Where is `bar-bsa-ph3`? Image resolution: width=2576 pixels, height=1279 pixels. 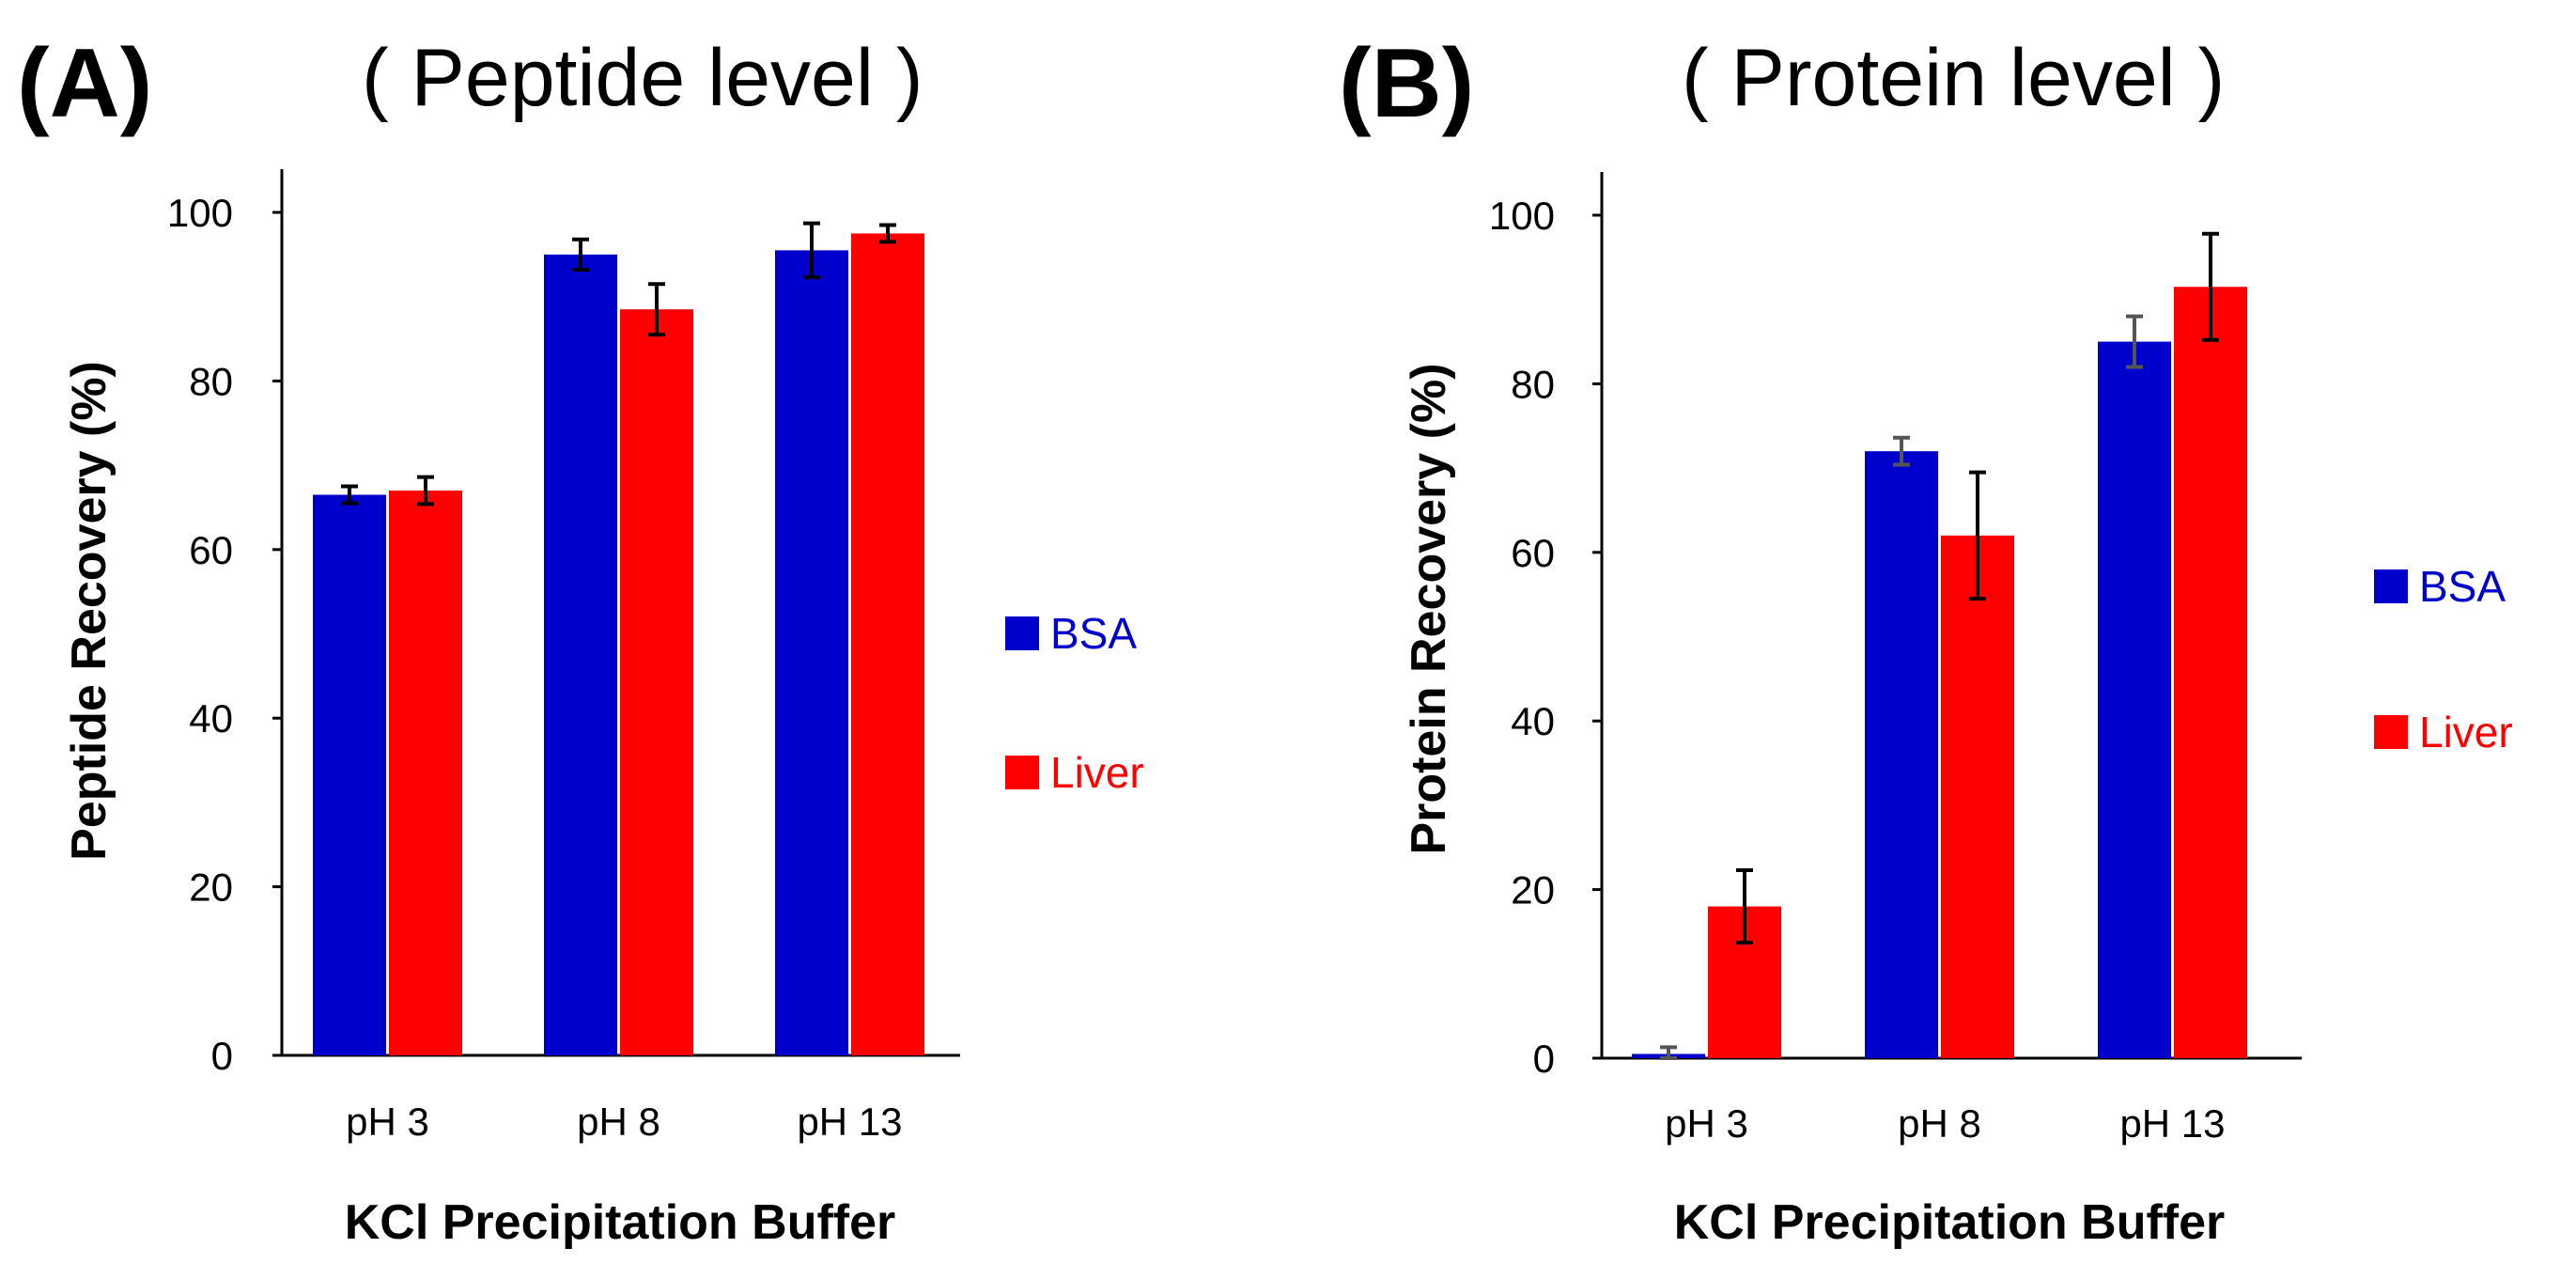
bar-bsa-ph3 is located at coordinates (350, 774).